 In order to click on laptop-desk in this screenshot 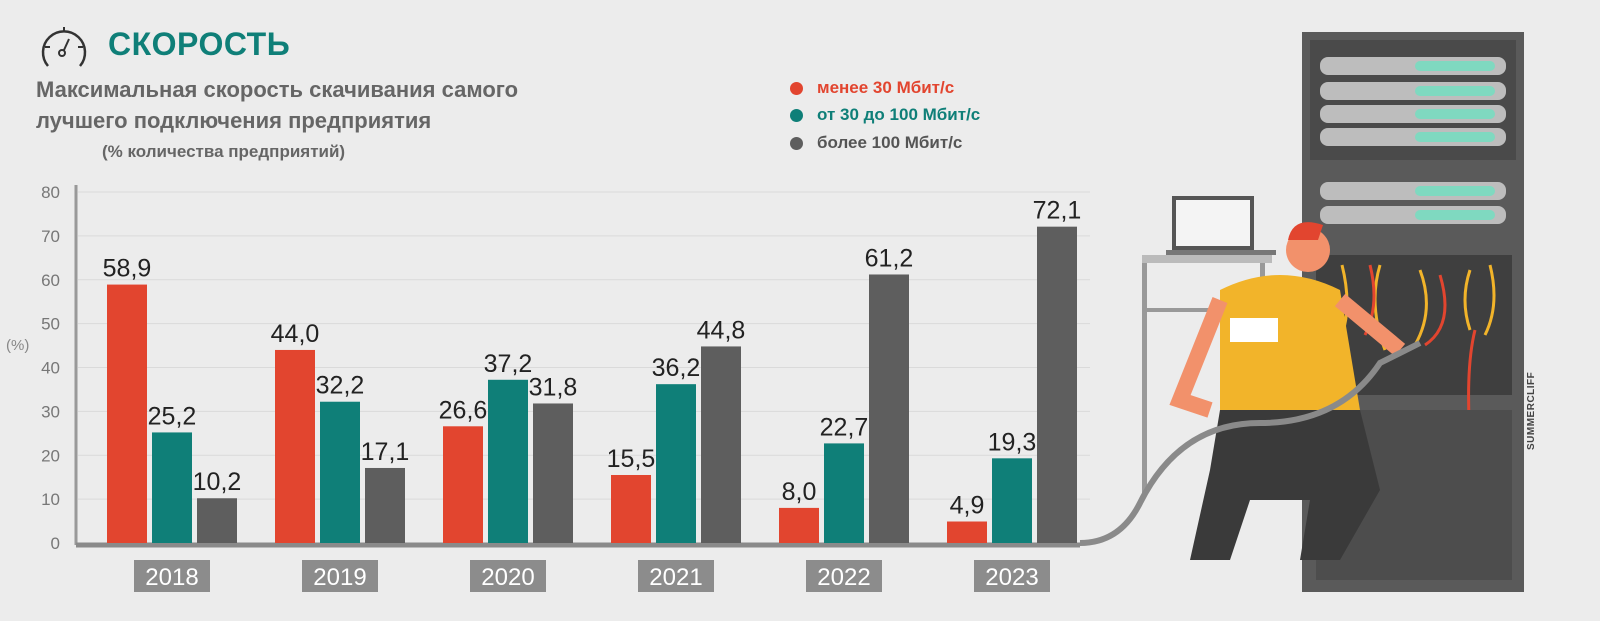, I will do `click(1209, 344)`.